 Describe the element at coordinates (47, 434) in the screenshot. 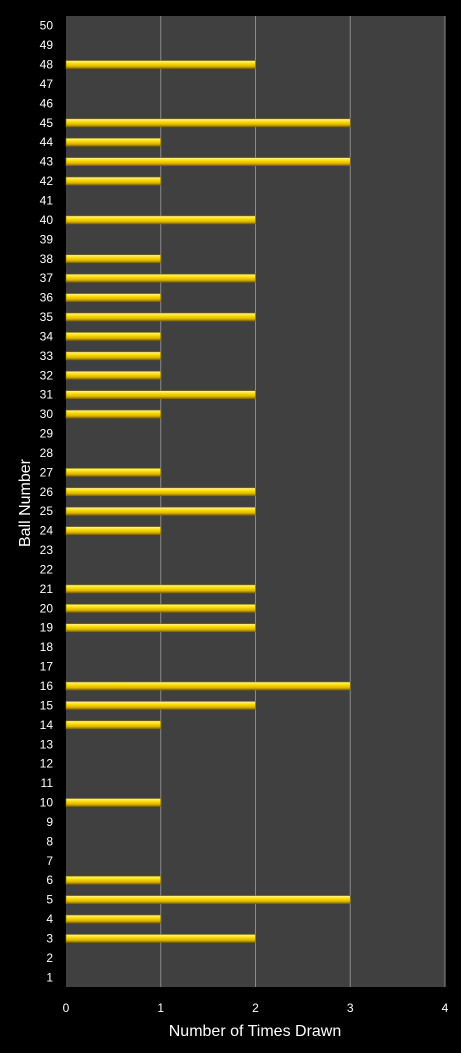

I see `y-tick-label: 29` at that location.